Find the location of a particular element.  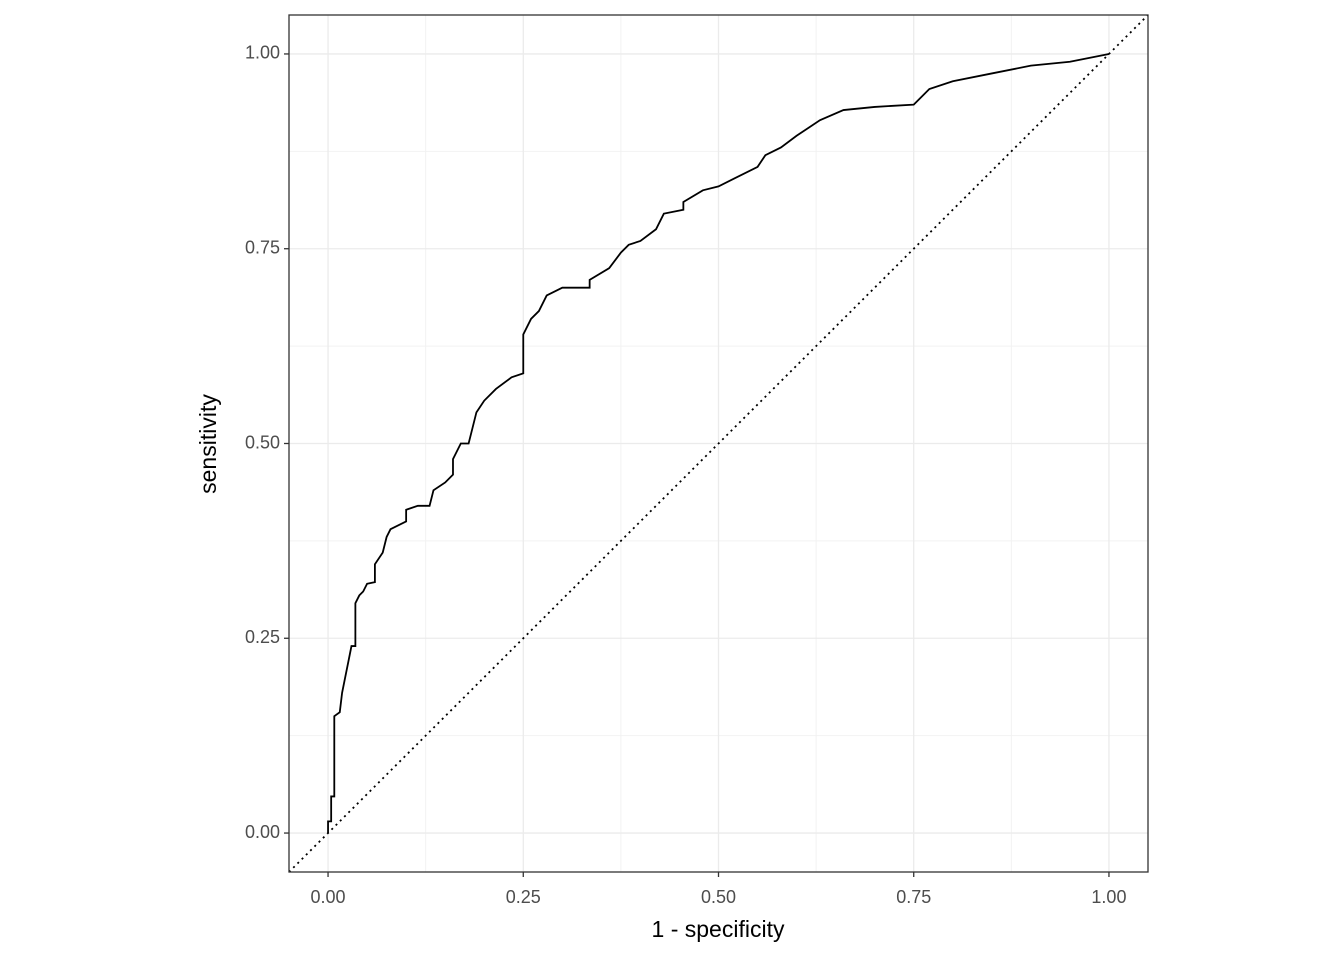

x-tick-label: 1.00 is located at coordinates (1108, 897).